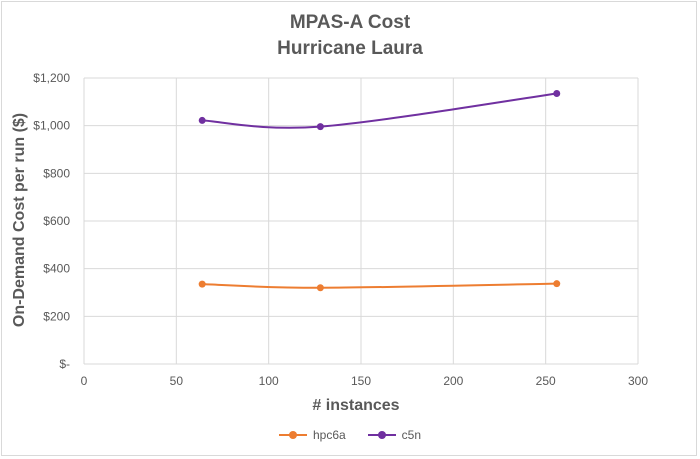  I want to click on x-tick-label: 300, so click(638, 381).